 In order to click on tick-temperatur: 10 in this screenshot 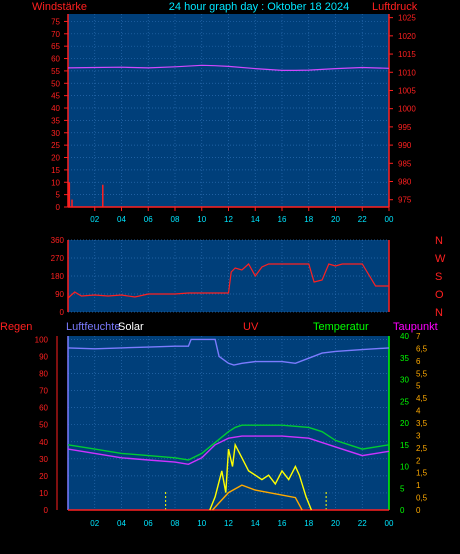, I will do `click(404, 467)`.